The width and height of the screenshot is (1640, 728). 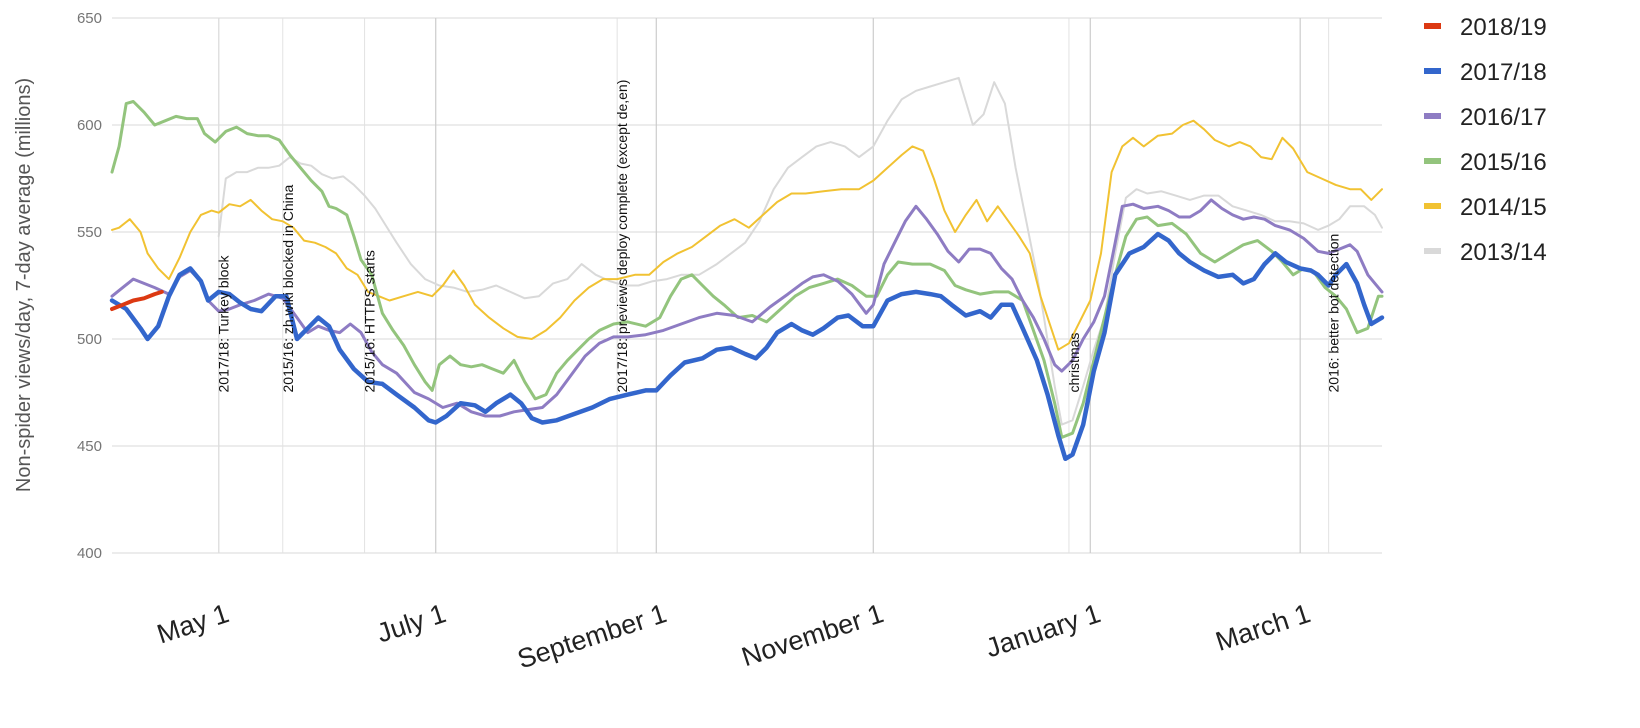 I want to click on legend-item: 2013/14, so click(x=1485, y=252).